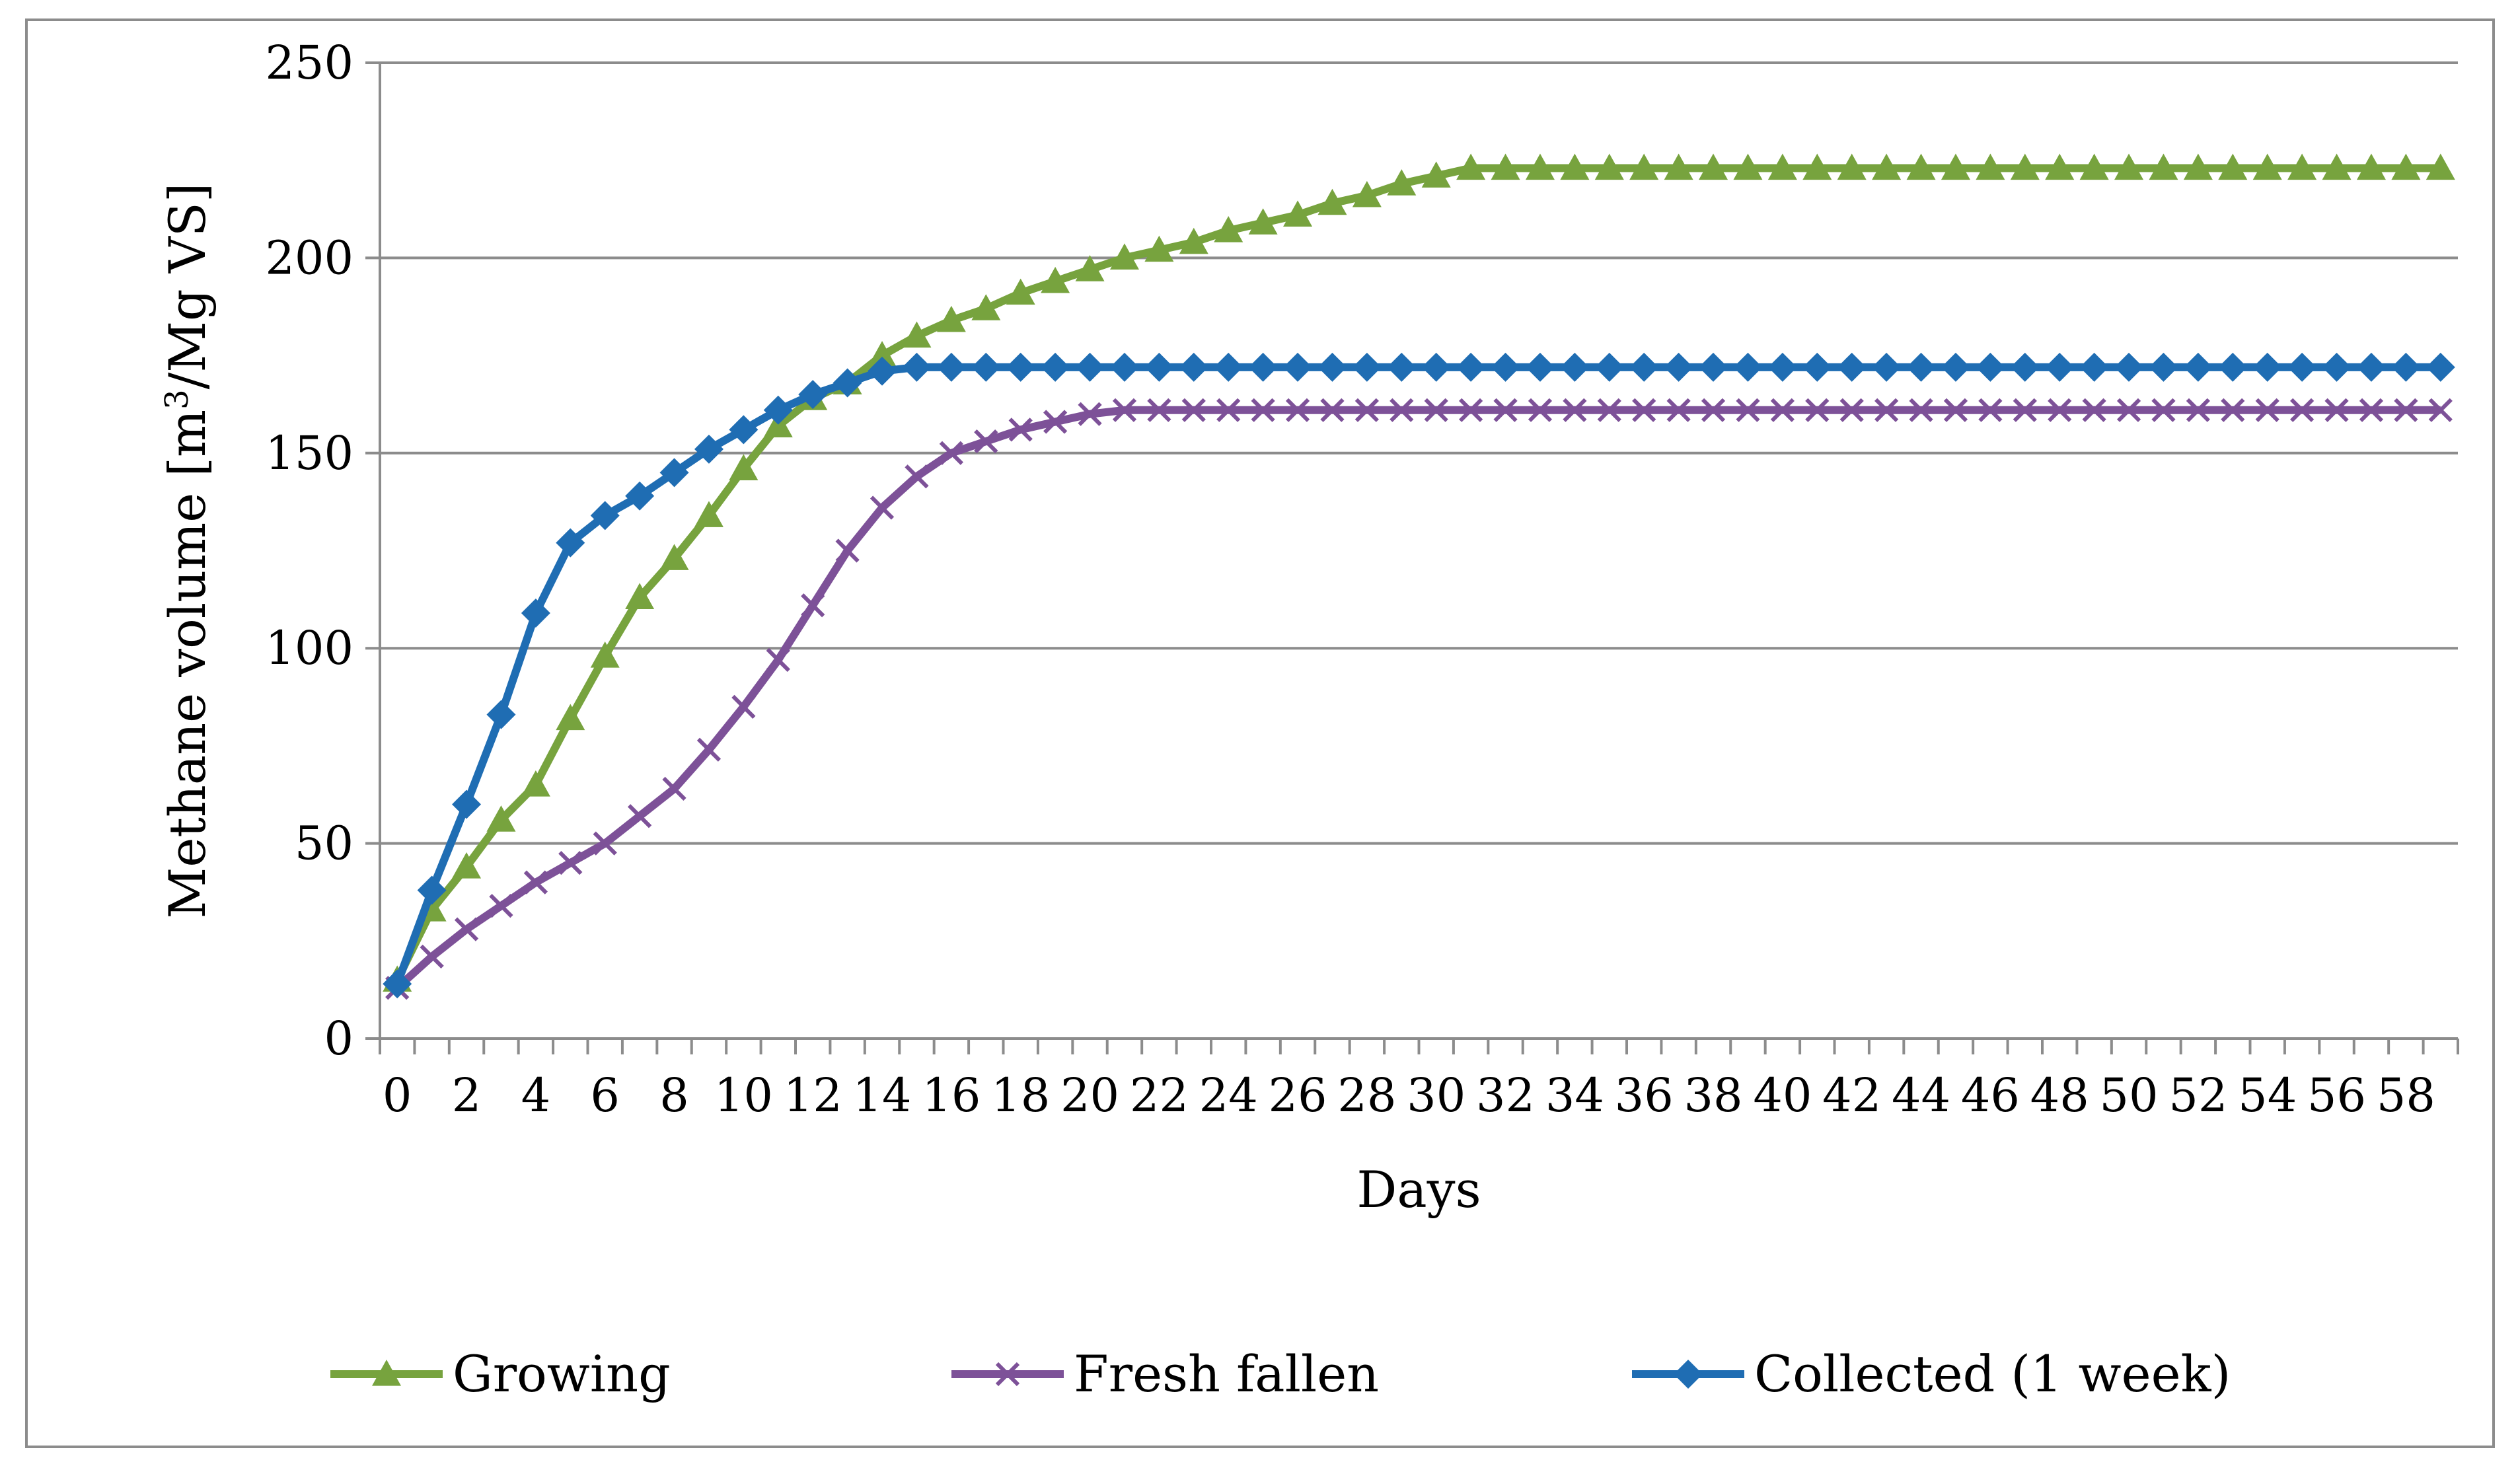 Image resolution: width=2520 pixels, height=1466 pixels. What do you see at coordinates (2267, 1095) in the screenshot?
I see `x-tick-label: 54` at bounding box center [2267, 1095].